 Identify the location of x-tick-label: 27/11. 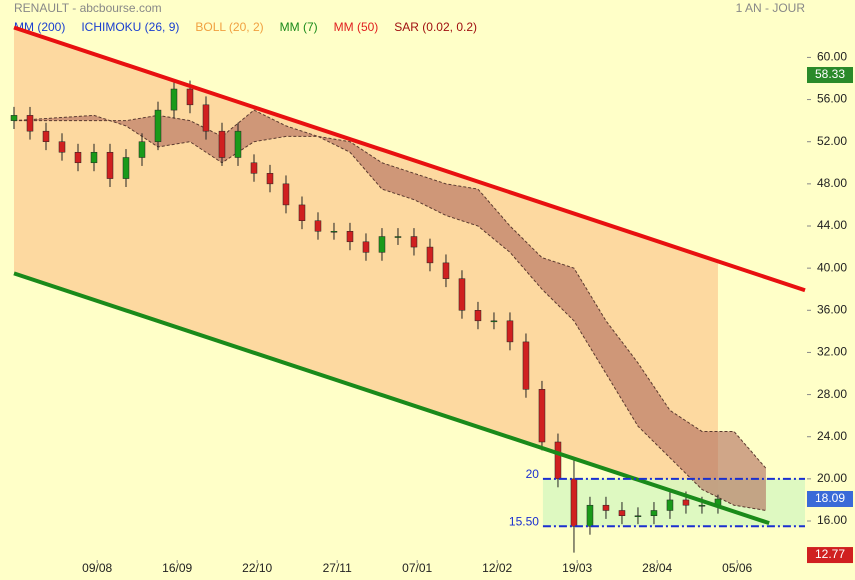
(337, 568).